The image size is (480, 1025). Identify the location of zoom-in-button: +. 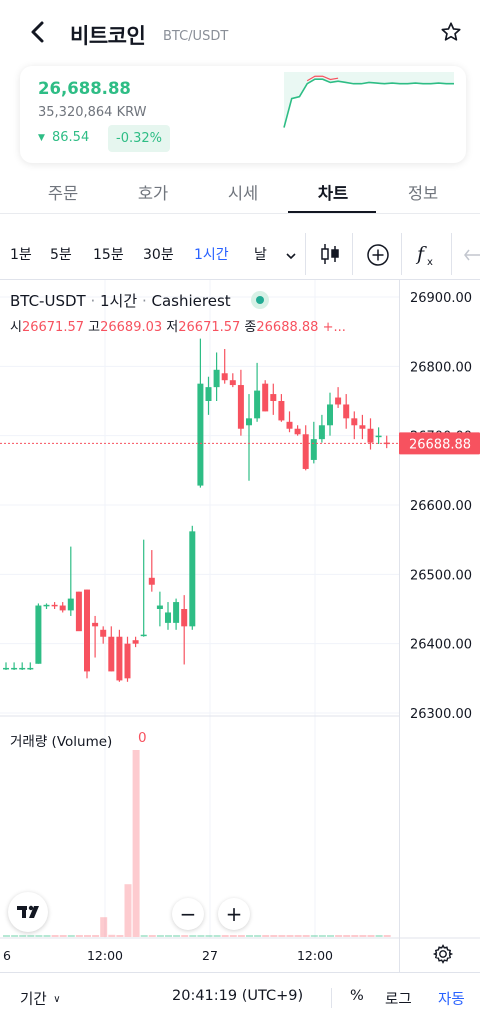
(234, 914).